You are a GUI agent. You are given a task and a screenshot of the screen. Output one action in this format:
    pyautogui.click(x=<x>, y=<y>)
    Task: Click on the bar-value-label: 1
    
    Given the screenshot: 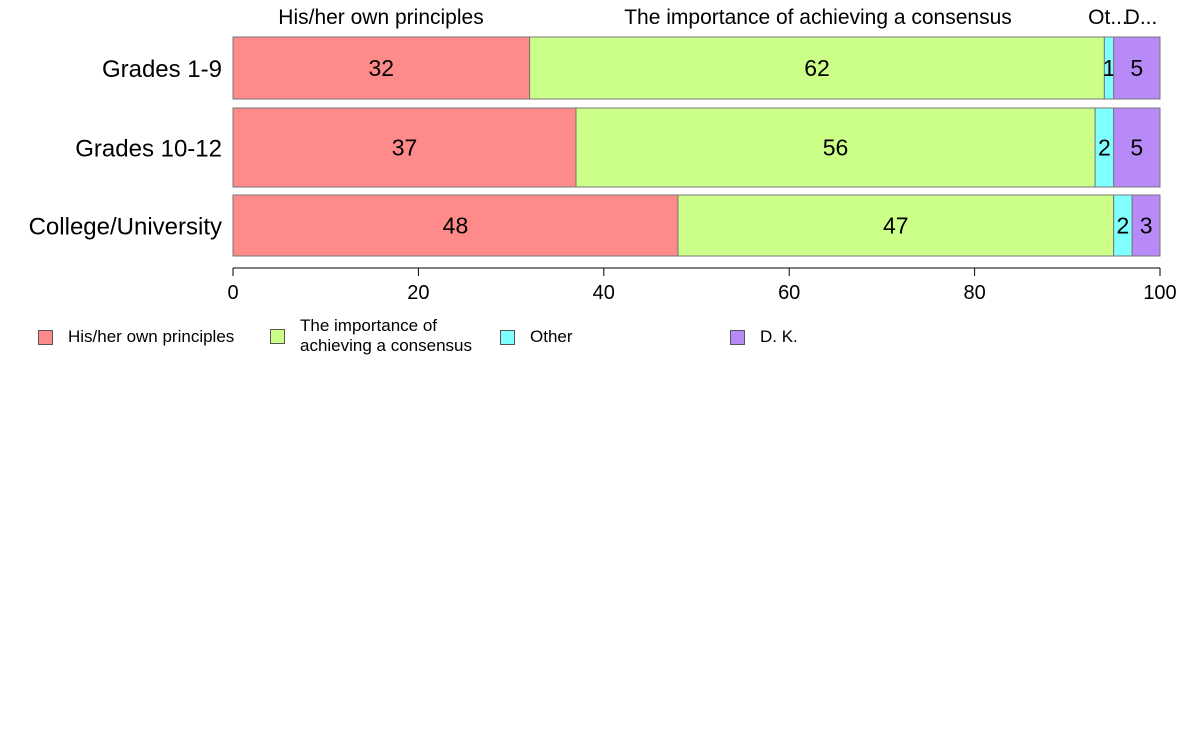 What is the action you would take?
    pyautogui.click(x=1109, y=68)
    